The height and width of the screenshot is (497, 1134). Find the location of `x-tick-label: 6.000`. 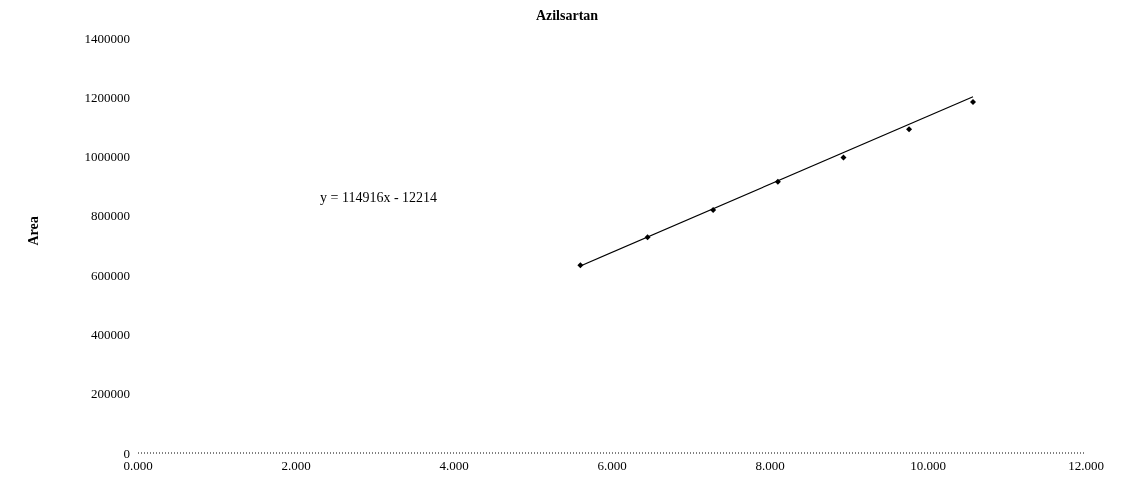

x-tick-label: 6.000 is located at coordinates (612, 466).